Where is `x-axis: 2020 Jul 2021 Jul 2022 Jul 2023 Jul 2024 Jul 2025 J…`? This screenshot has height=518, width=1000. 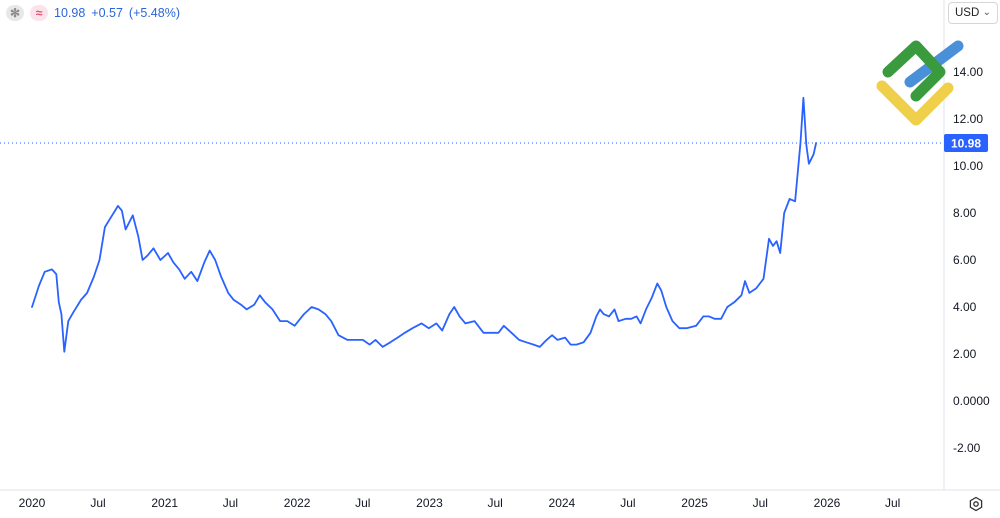 x-axis: 2020 Jul 2021 Jul 2022 Jul 2023 Jul 2024 Jul 2025 J… is located at coordinates (500, 499).